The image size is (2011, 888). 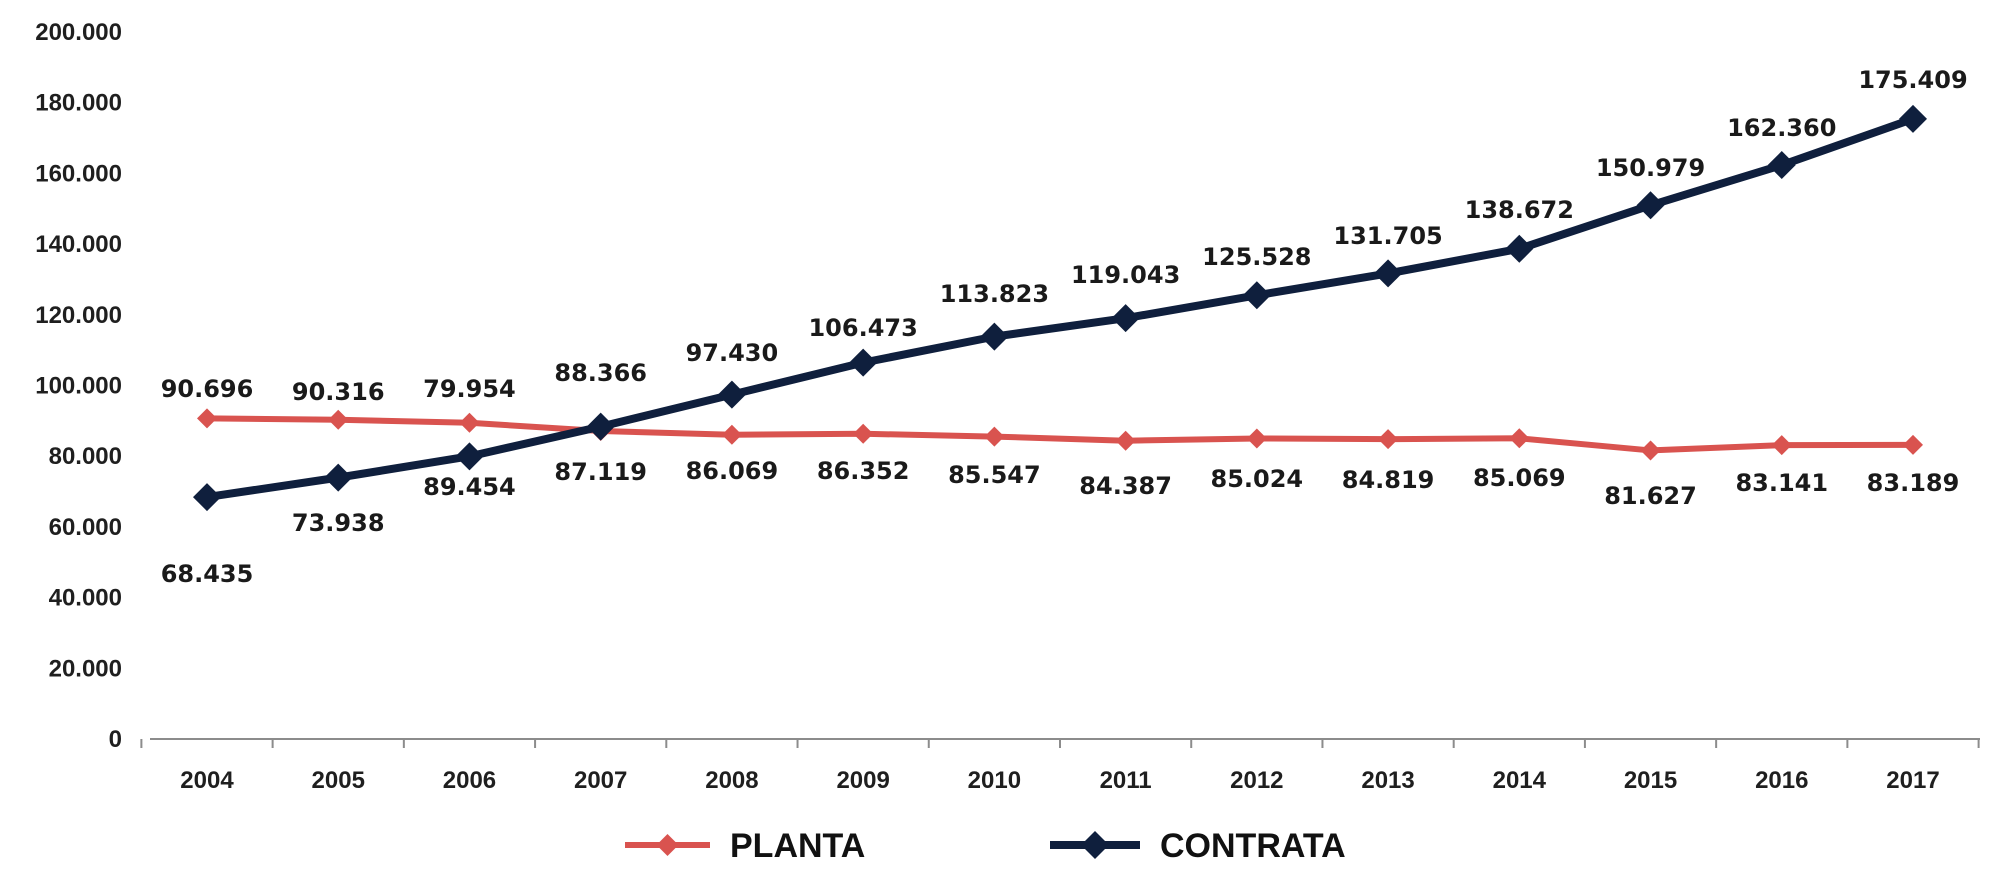 I want to click on data-label: 85.069, so click(x=1519, y=478).